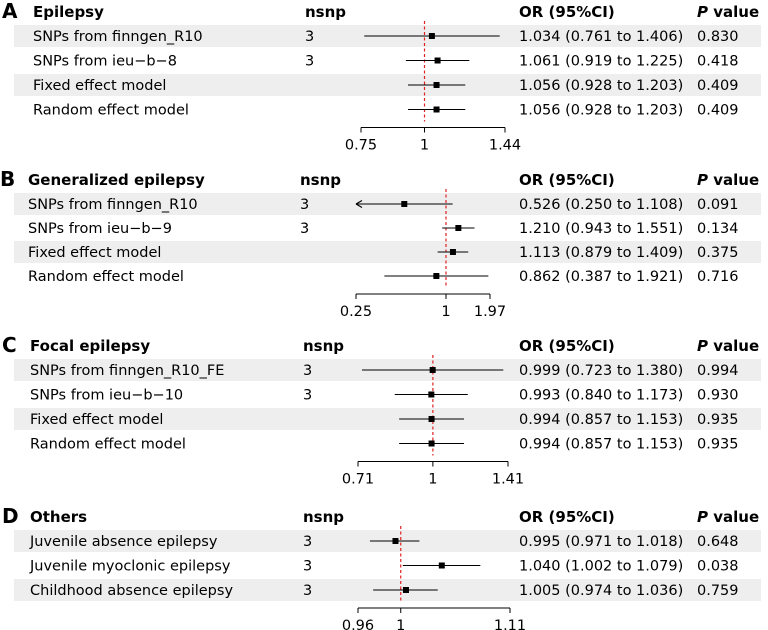 The height and width of the screenshot is (630, 768). What do you see at coordinates (358, 624) in the screenshot?
I see `x-tick-label: 0.96` at bounding box center [358, 624].